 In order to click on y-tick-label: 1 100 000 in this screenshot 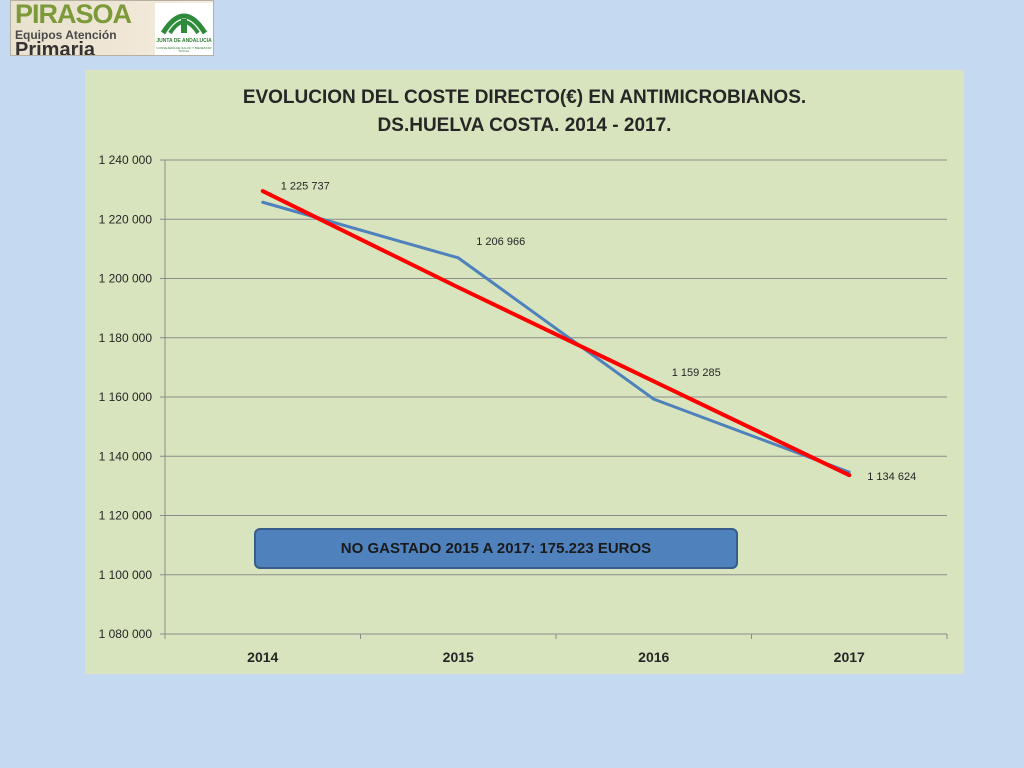, I will do `click(126, 575)`.